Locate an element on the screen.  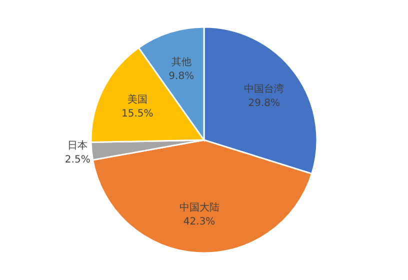
data-label: 29.8% is located at coordinates (264, 103).